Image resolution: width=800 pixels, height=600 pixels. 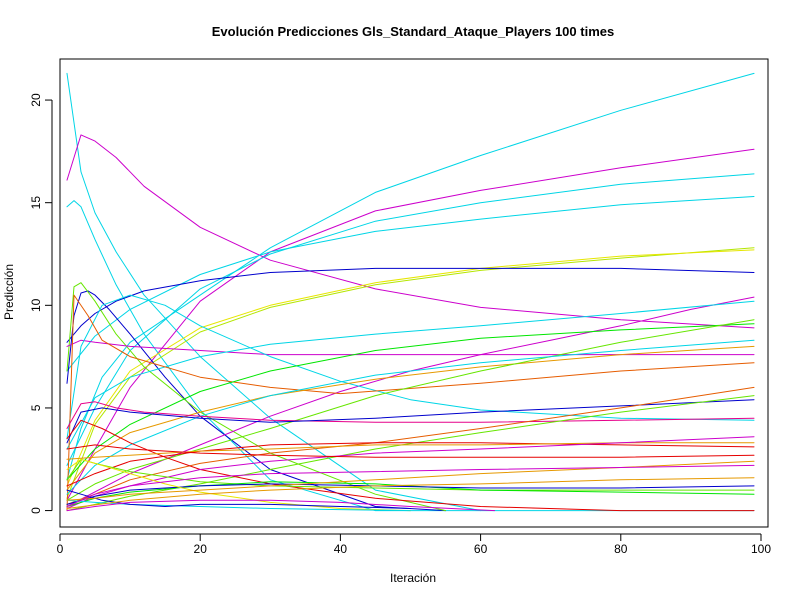 I want to click on y-tick-label: 20, so click(x=36, y=100).